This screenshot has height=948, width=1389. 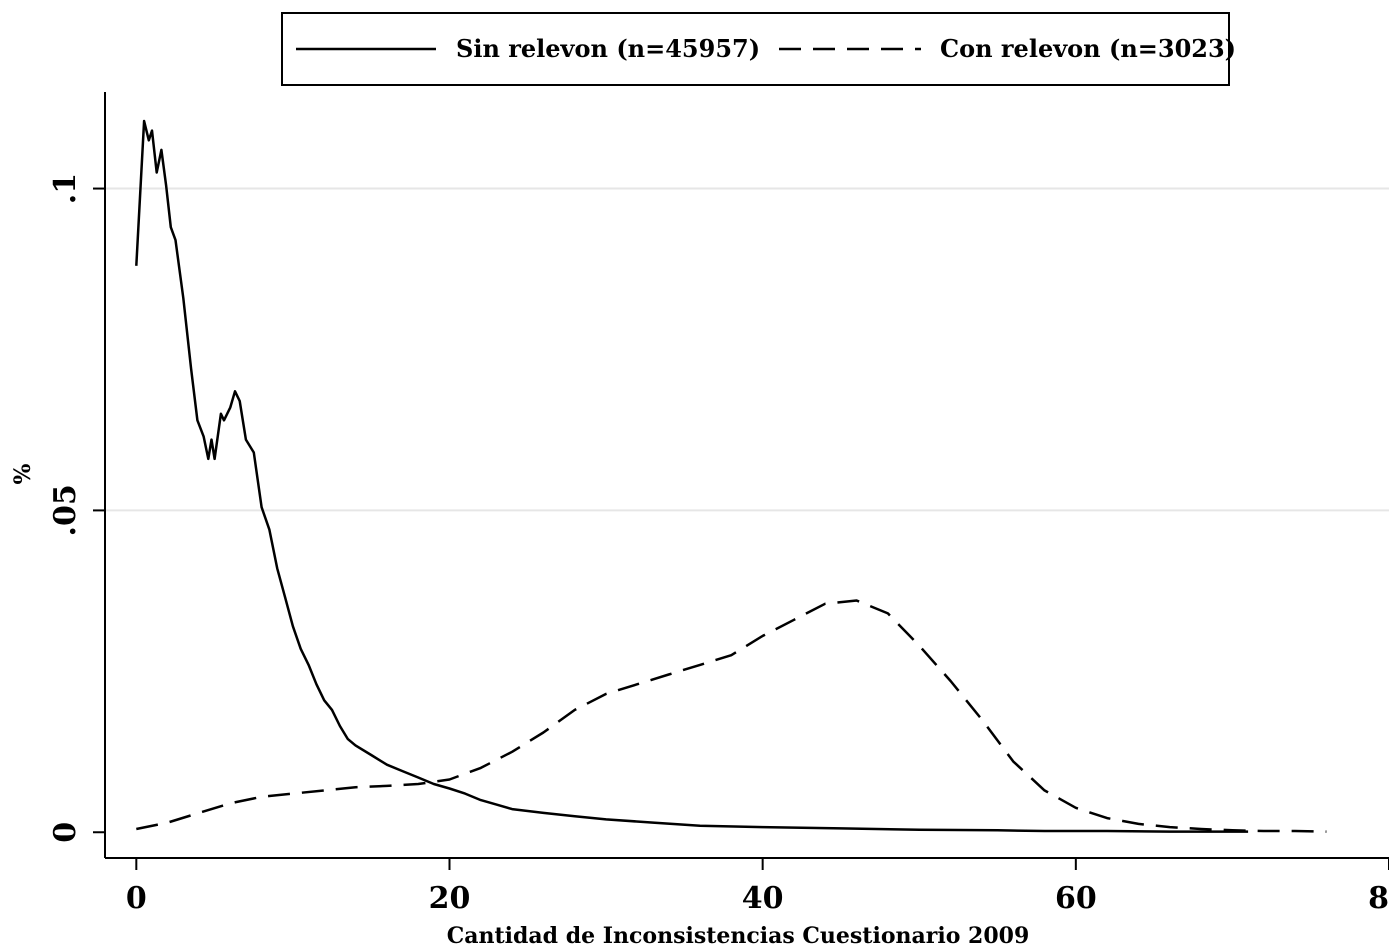 I want to click on y-tick-label: 0, so click(x=65, y=832).